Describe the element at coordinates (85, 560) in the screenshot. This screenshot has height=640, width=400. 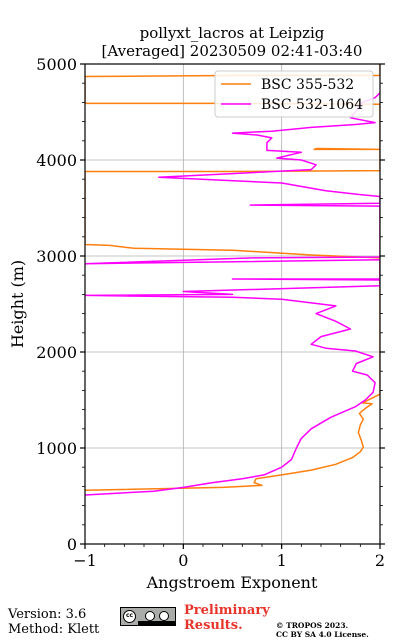
I see `x-tick-label: −1` at that location.